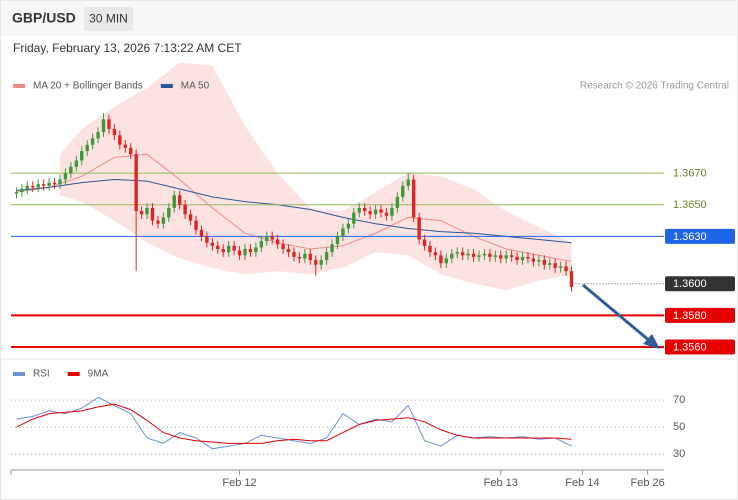 This screenshot has width=738, height=500. I want to click on level-label: 1.3630, so click(690, 237).